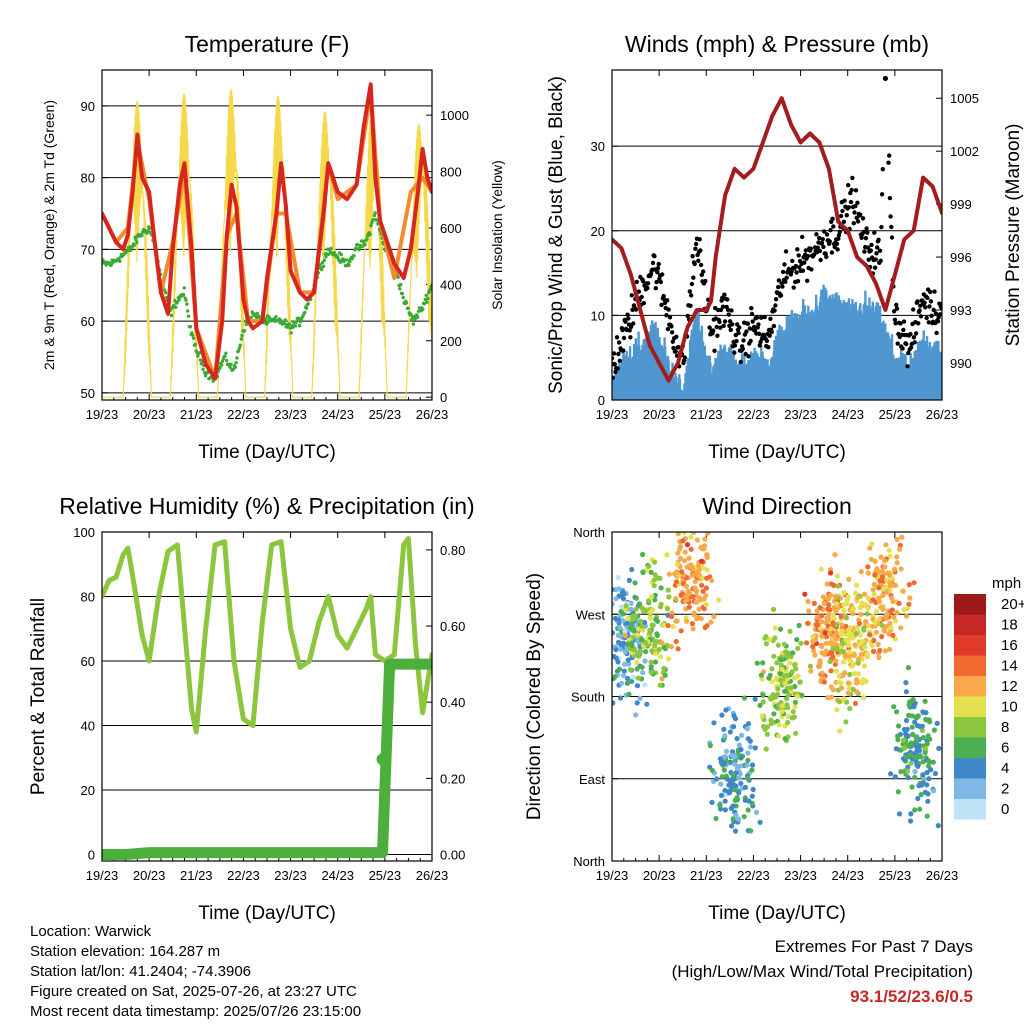  What do you see at coordinates (1009, 666) in the screenshot?
I see `legend-label: 14` at bounding box center [1009, 666].